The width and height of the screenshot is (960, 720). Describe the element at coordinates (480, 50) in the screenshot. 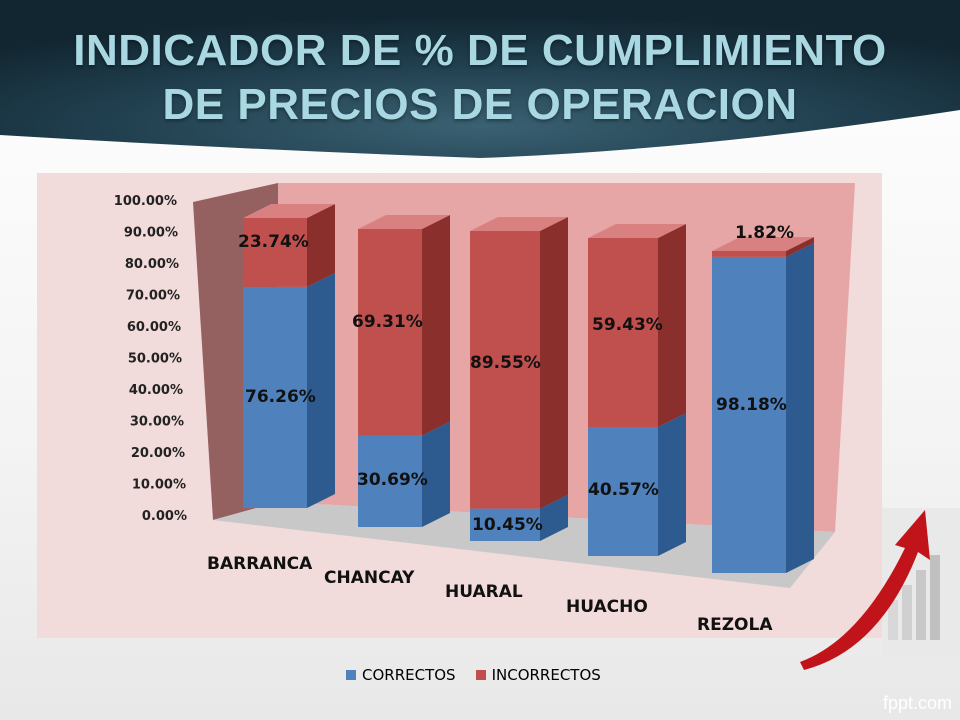

I see `slide-title-line1: INDICADOR DE % DE CUMPLIMIENTO` at that location.